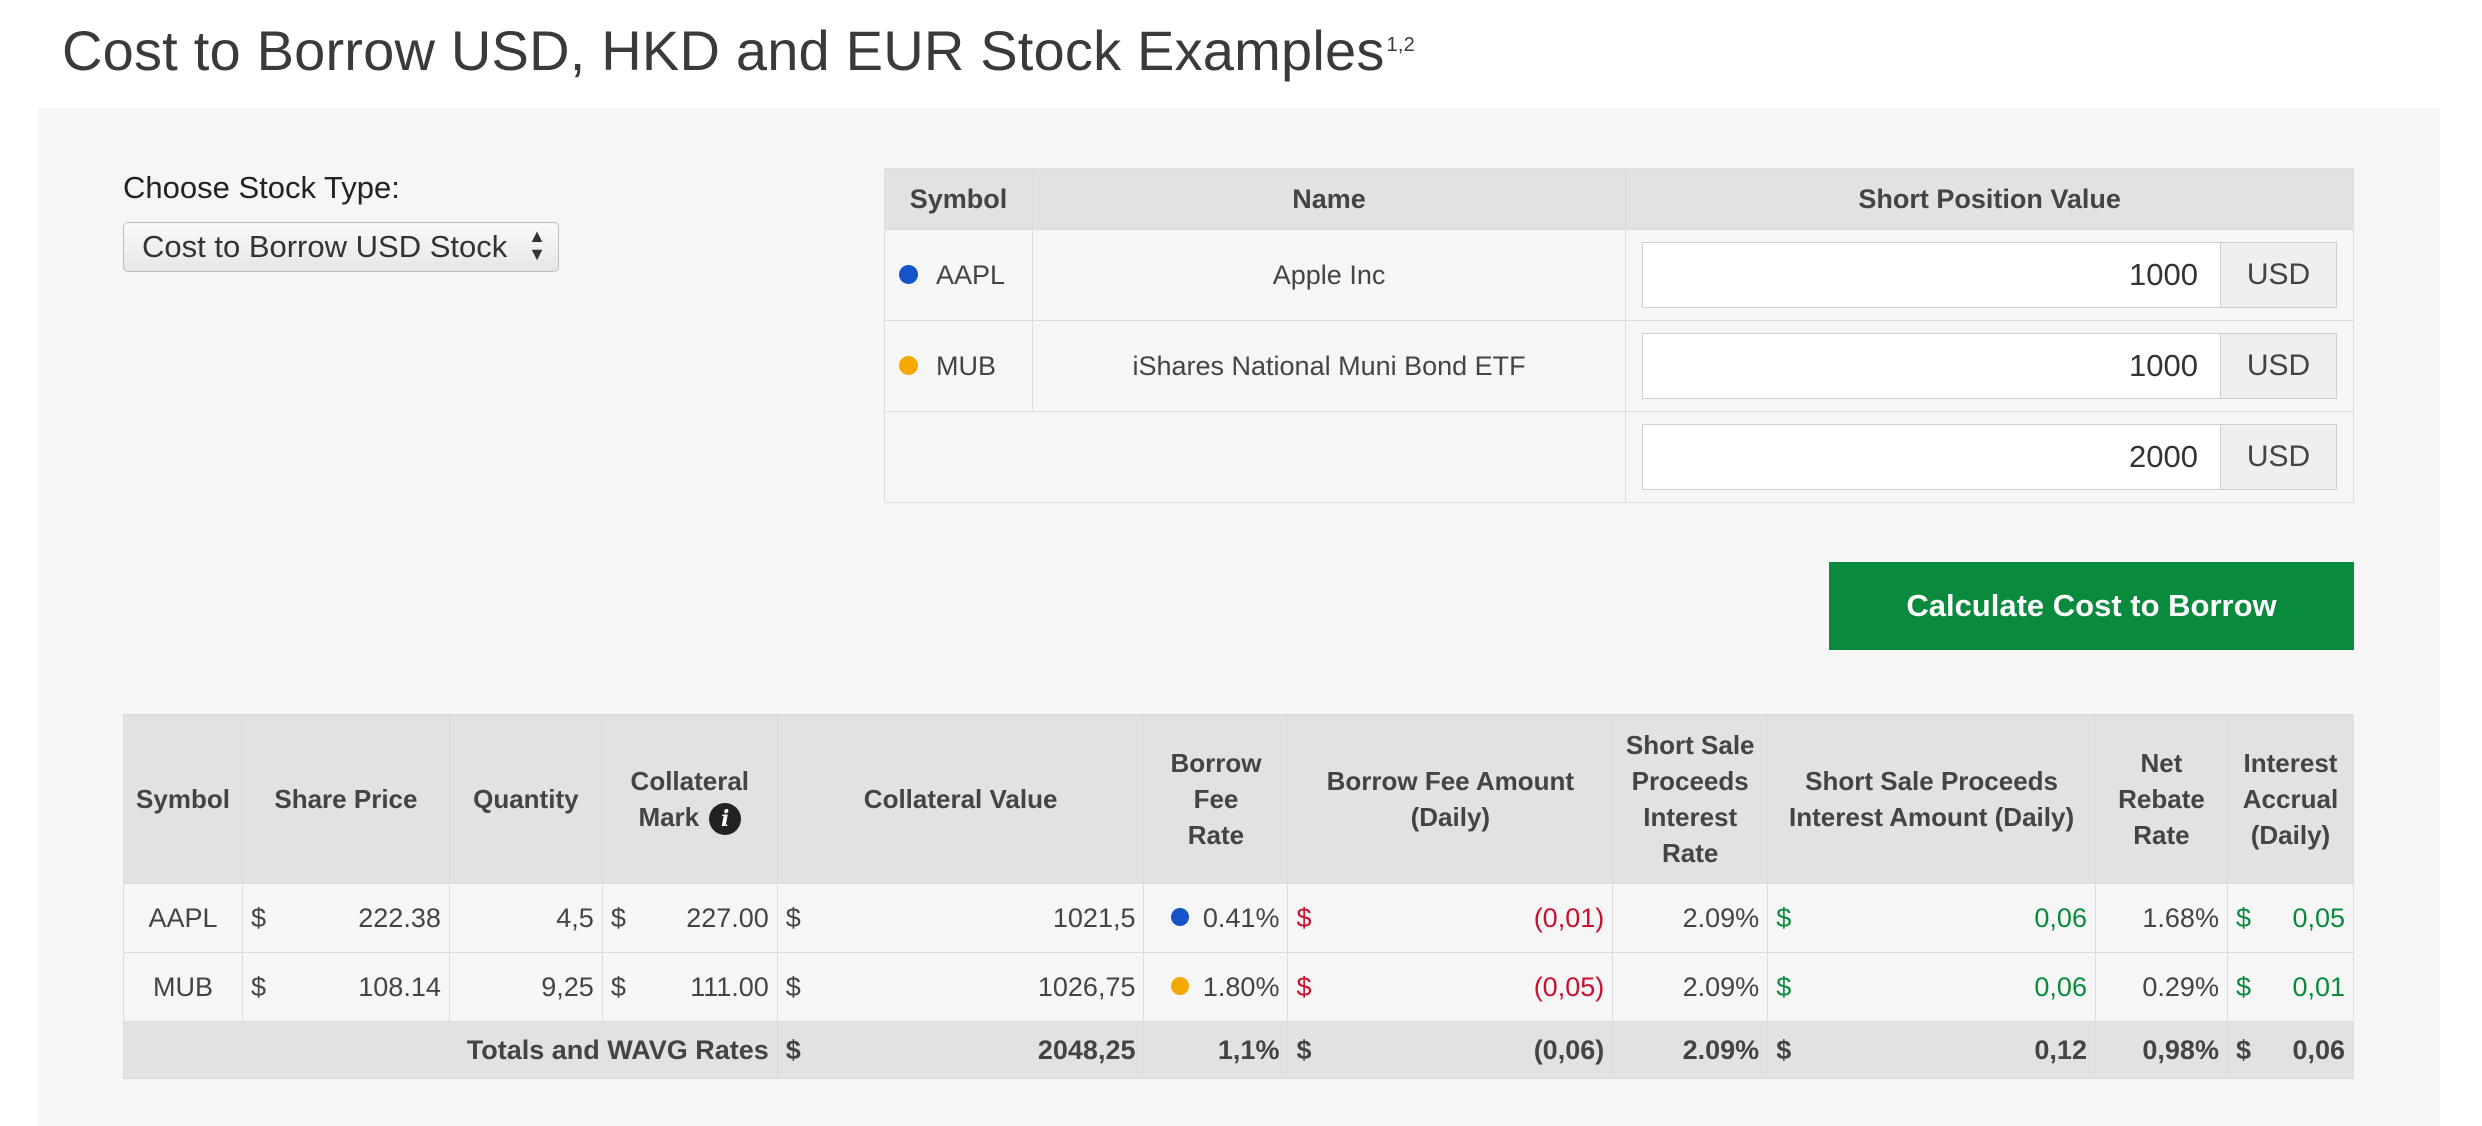 This screenshot has width=2482, height=1126. I want to click on total-ssp-interest-amount: $0,12, so click(1931, 1050).